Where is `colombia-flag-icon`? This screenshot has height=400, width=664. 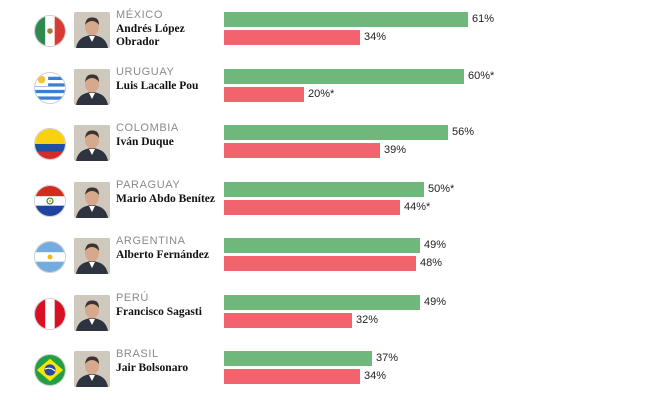 colombia-flag-icon is located at coordinates (50, 144).